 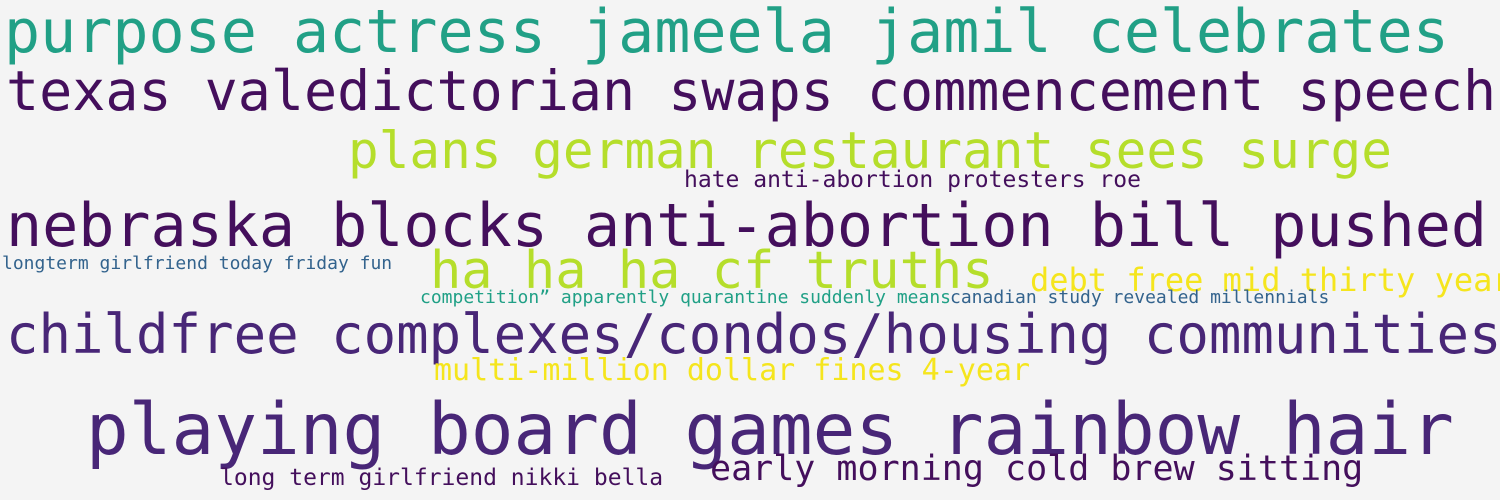 I want to click on phrase-multi-million: multi-million dollar fines 4-year, so click(x=732, y=370).